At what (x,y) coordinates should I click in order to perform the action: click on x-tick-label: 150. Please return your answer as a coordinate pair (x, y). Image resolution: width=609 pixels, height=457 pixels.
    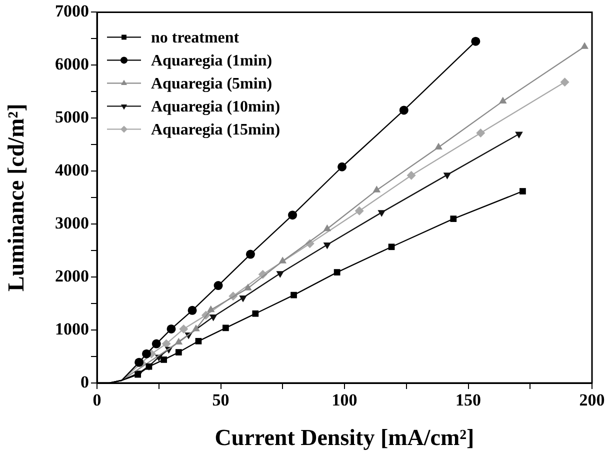
    Looking at the image, I should click on (468, 400).